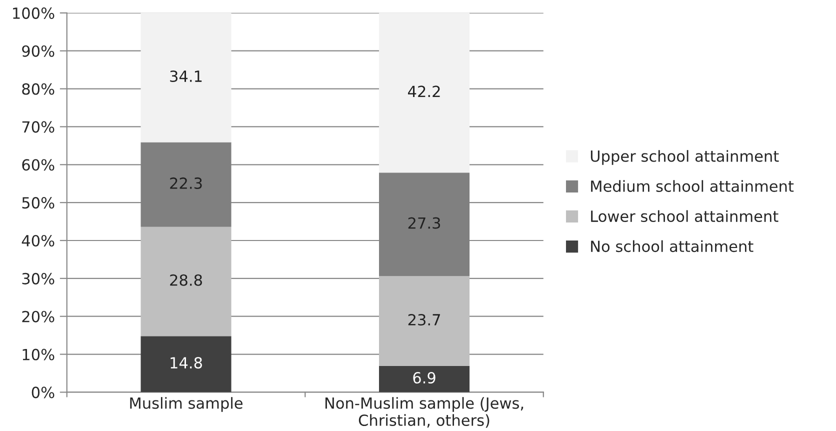  What do you see at coordinates (43, 392) in the screenshot?
I see `y-tick-label: 0%` at bounding box center [43, 392].